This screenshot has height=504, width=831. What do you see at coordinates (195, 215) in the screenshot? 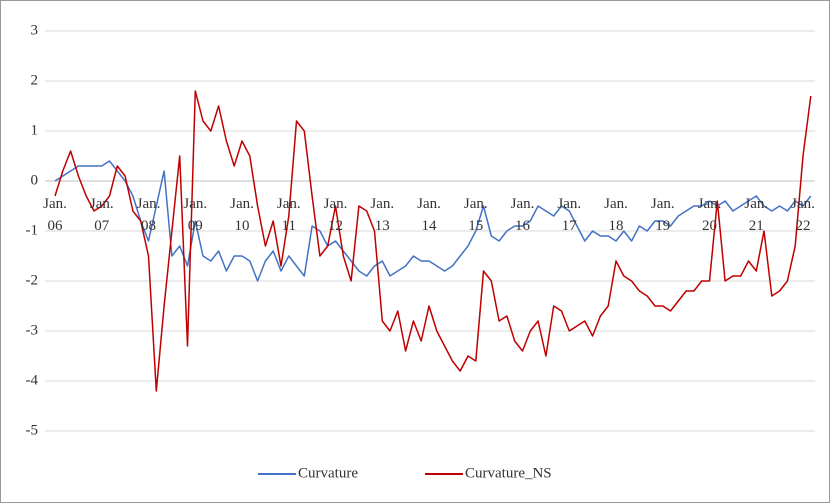
I see `x-tick-label: Jan. 09` at bounding box center [195, 215].